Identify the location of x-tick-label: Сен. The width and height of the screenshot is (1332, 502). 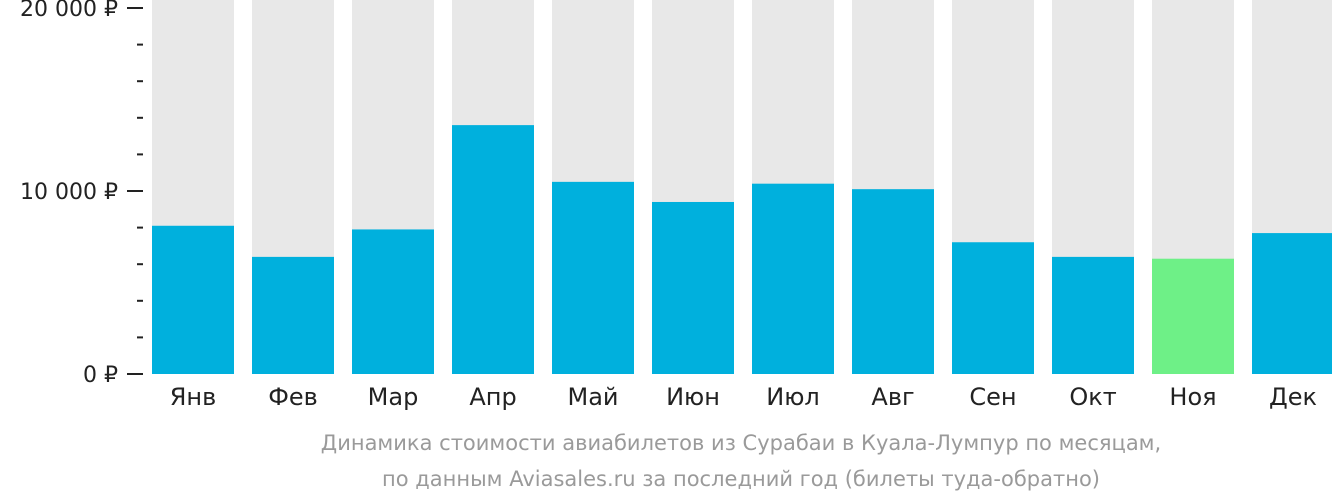
(992, 397).